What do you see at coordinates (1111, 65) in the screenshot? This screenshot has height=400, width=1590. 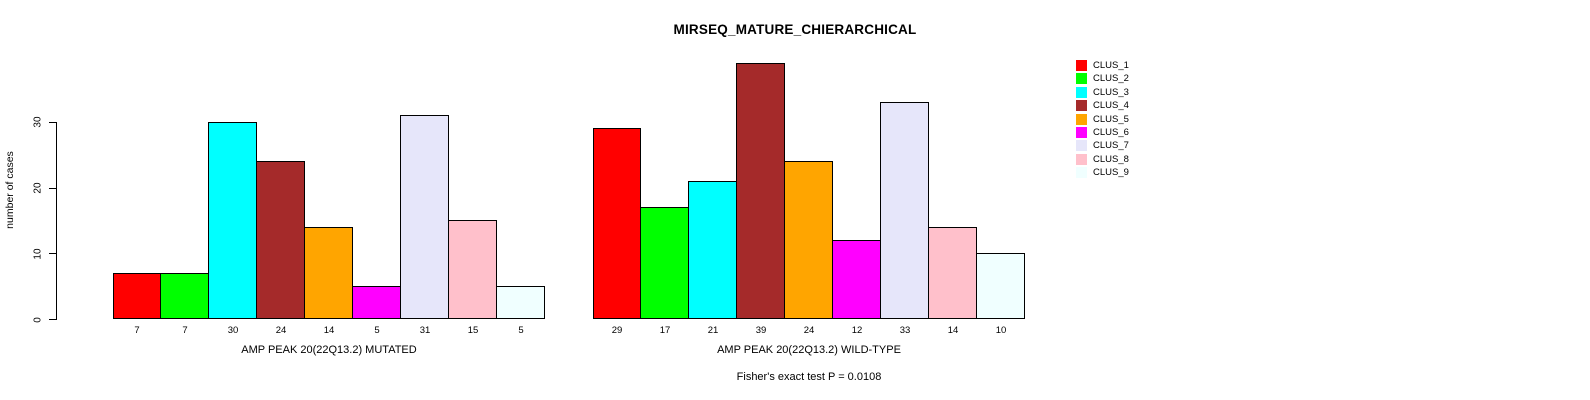 I see `legend-label: CLUS_1` at bounding box center [1111, 65].